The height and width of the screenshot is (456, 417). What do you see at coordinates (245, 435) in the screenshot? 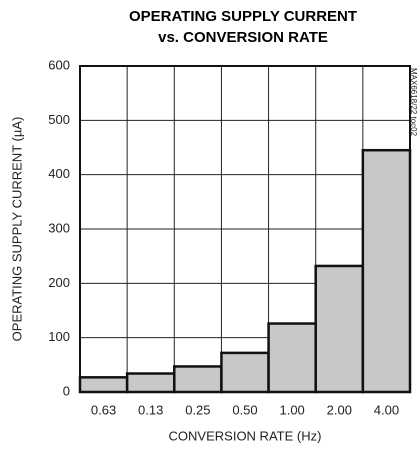
I see `x-axis-label: CONVERSION RATE (Hz)` at bounding box center [245, 435].